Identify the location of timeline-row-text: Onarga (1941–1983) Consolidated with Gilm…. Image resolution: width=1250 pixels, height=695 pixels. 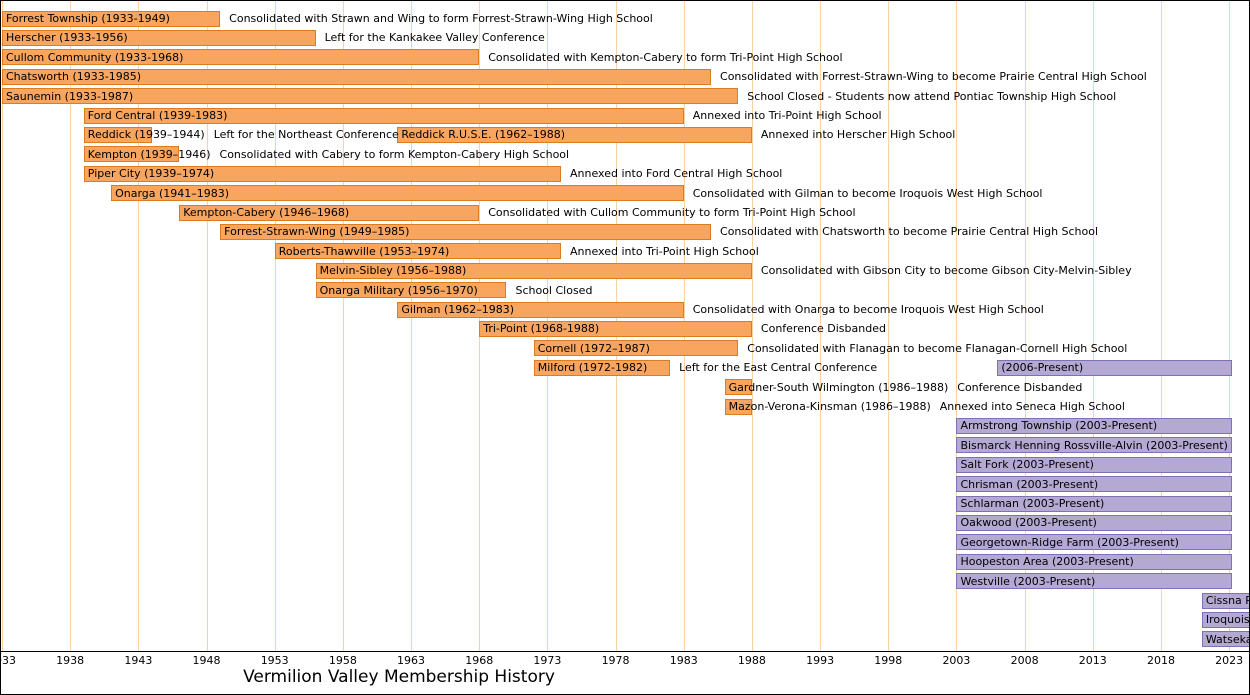
(576, 193).